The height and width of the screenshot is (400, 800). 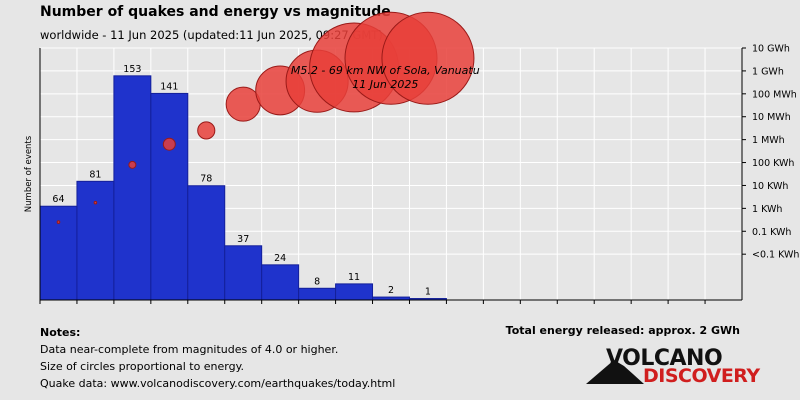 What do you see at coordinates (771, 49) in the screenshot?
I see `energy-tick-label: 10 GWh` at bounding box center [771, 49].